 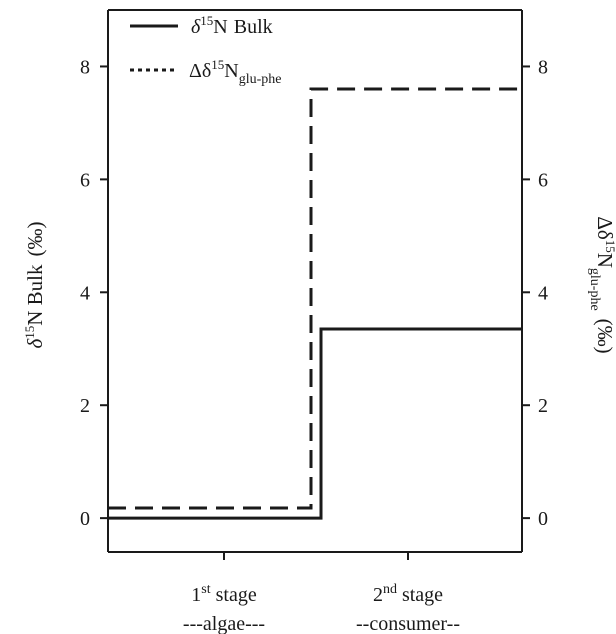 I want to click on right-label-sup: 15, so click(x=609, y=246).